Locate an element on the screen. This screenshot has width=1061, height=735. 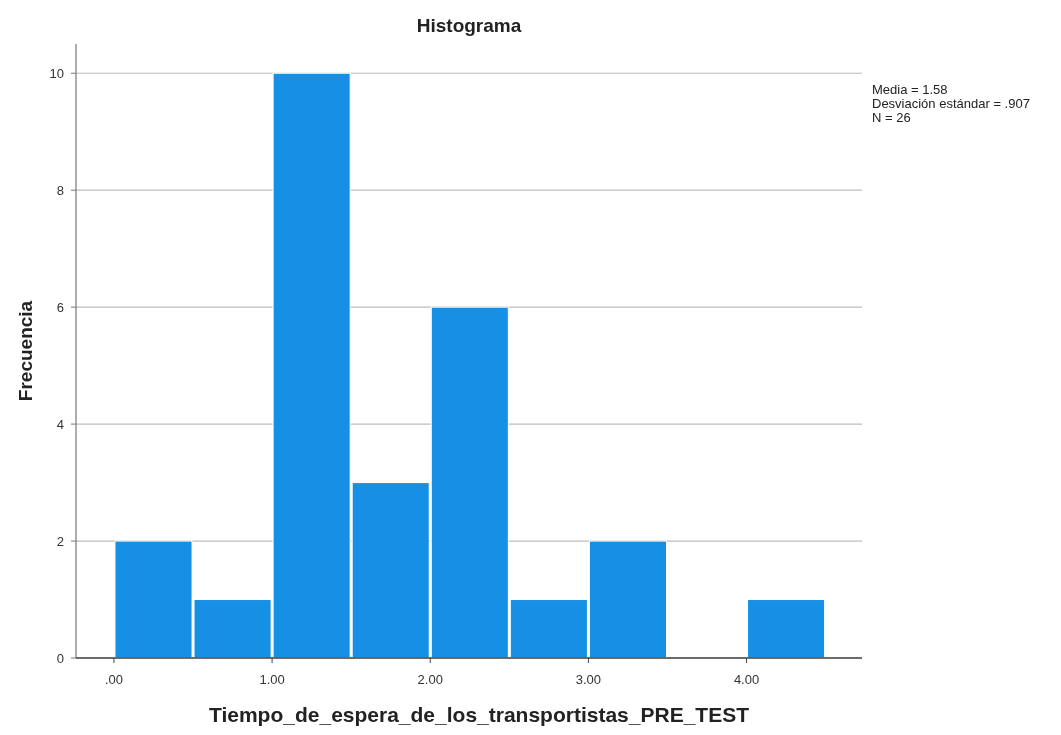
x-tick-label: 2.00 is located at coordinates (430, 679).